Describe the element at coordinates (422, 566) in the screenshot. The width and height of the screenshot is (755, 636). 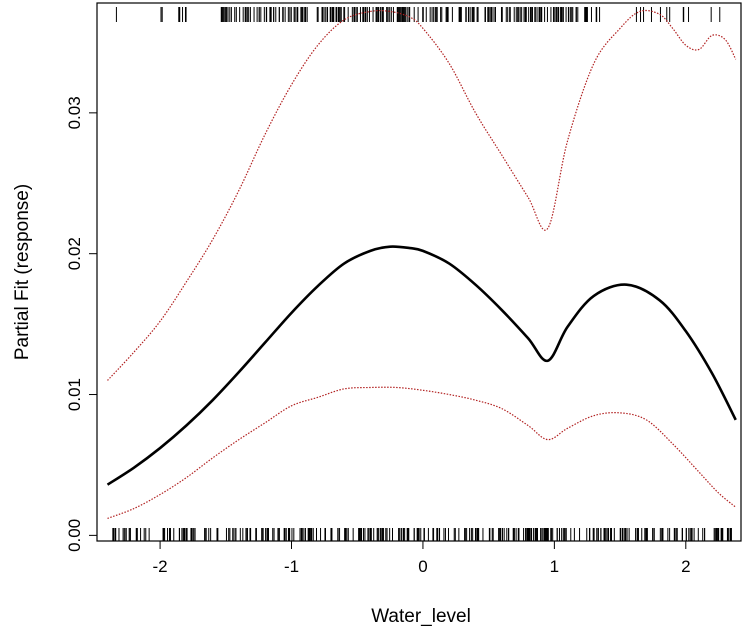
I see `x-tick-label: 0` at that location.